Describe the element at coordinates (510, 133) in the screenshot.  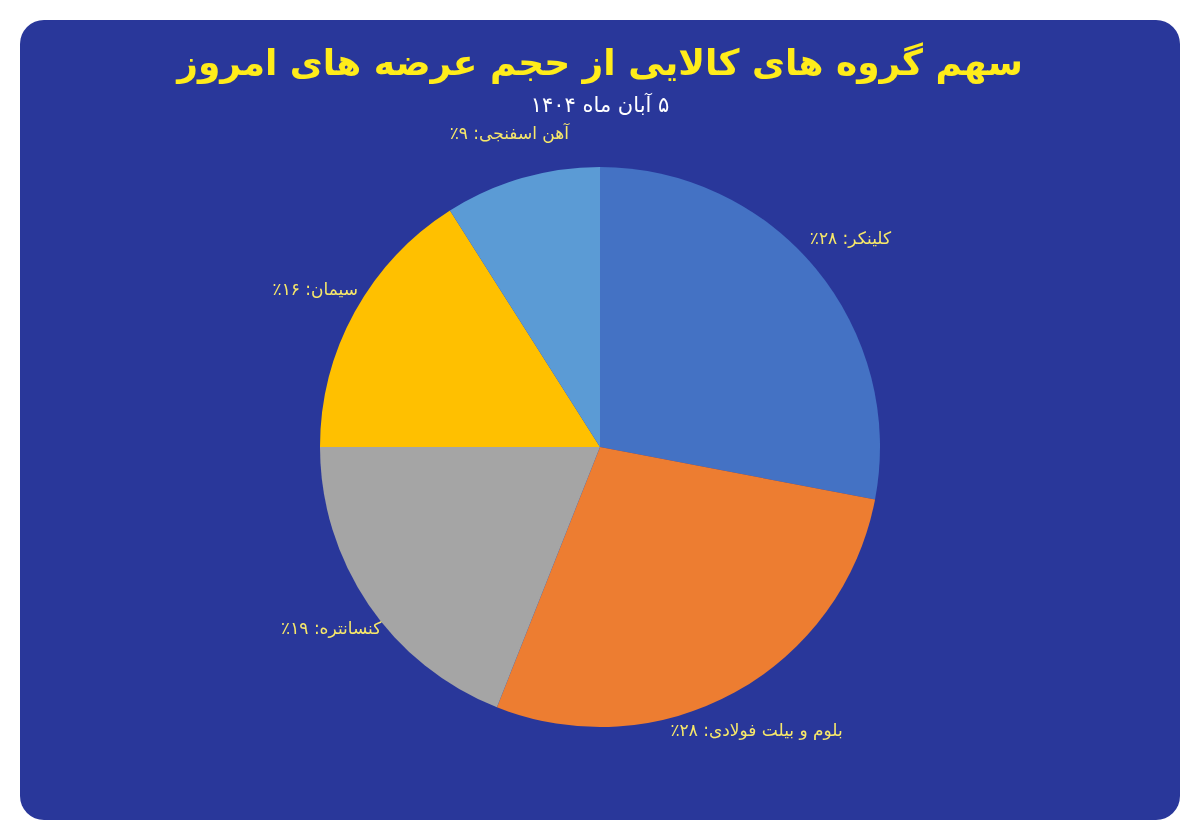
I see `slice-label: آهن اسفنجی: ۹٪` at that location.